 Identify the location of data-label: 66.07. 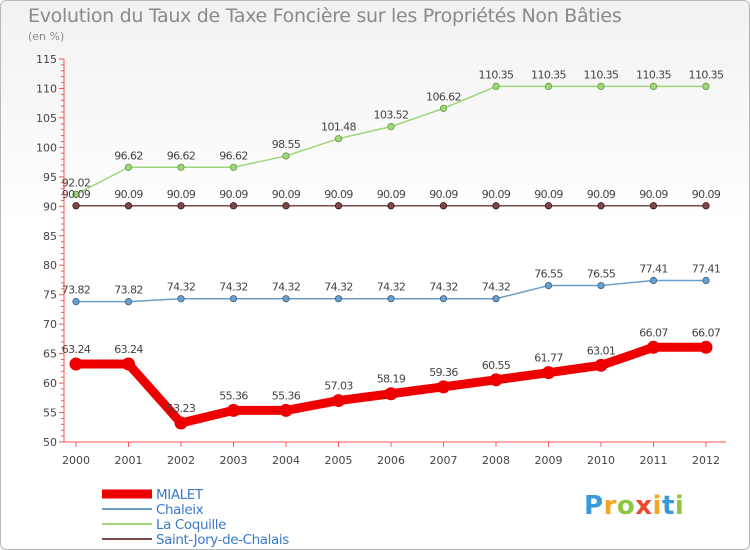
(653, 332).